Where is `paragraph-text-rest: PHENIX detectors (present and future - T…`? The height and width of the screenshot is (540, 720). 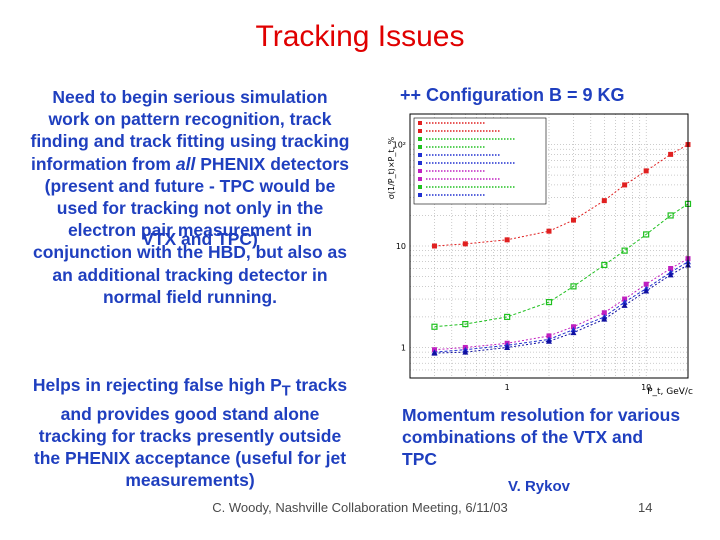 paragraph-text-rest: PHENIX detectors (present and future - T… is located at coordinates (190, 230).